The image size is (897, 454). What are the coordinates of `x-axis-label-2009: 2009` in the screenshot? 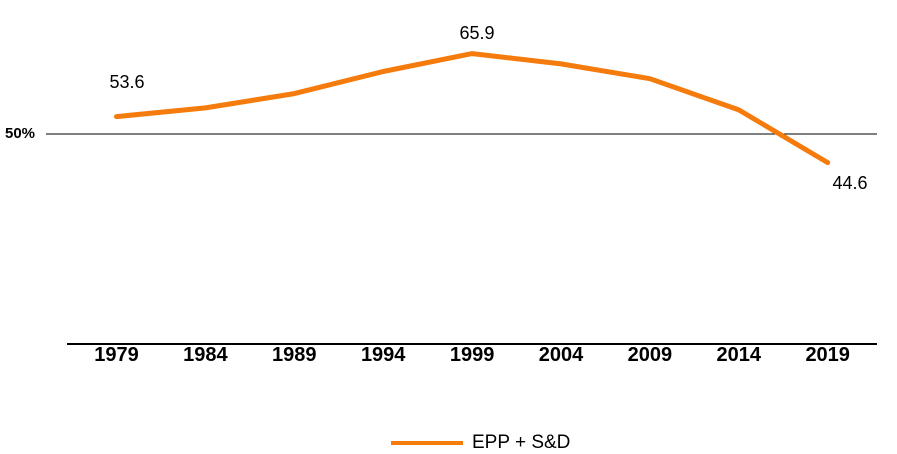 It's located at (650, 355).